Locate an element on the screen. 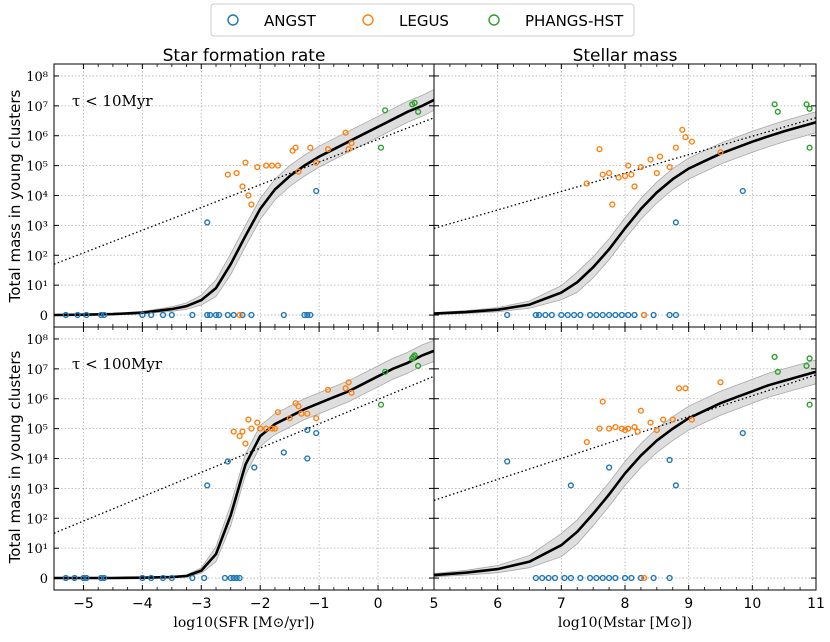  y-tick-label: 10¹ is located at coordinates (37, 286).